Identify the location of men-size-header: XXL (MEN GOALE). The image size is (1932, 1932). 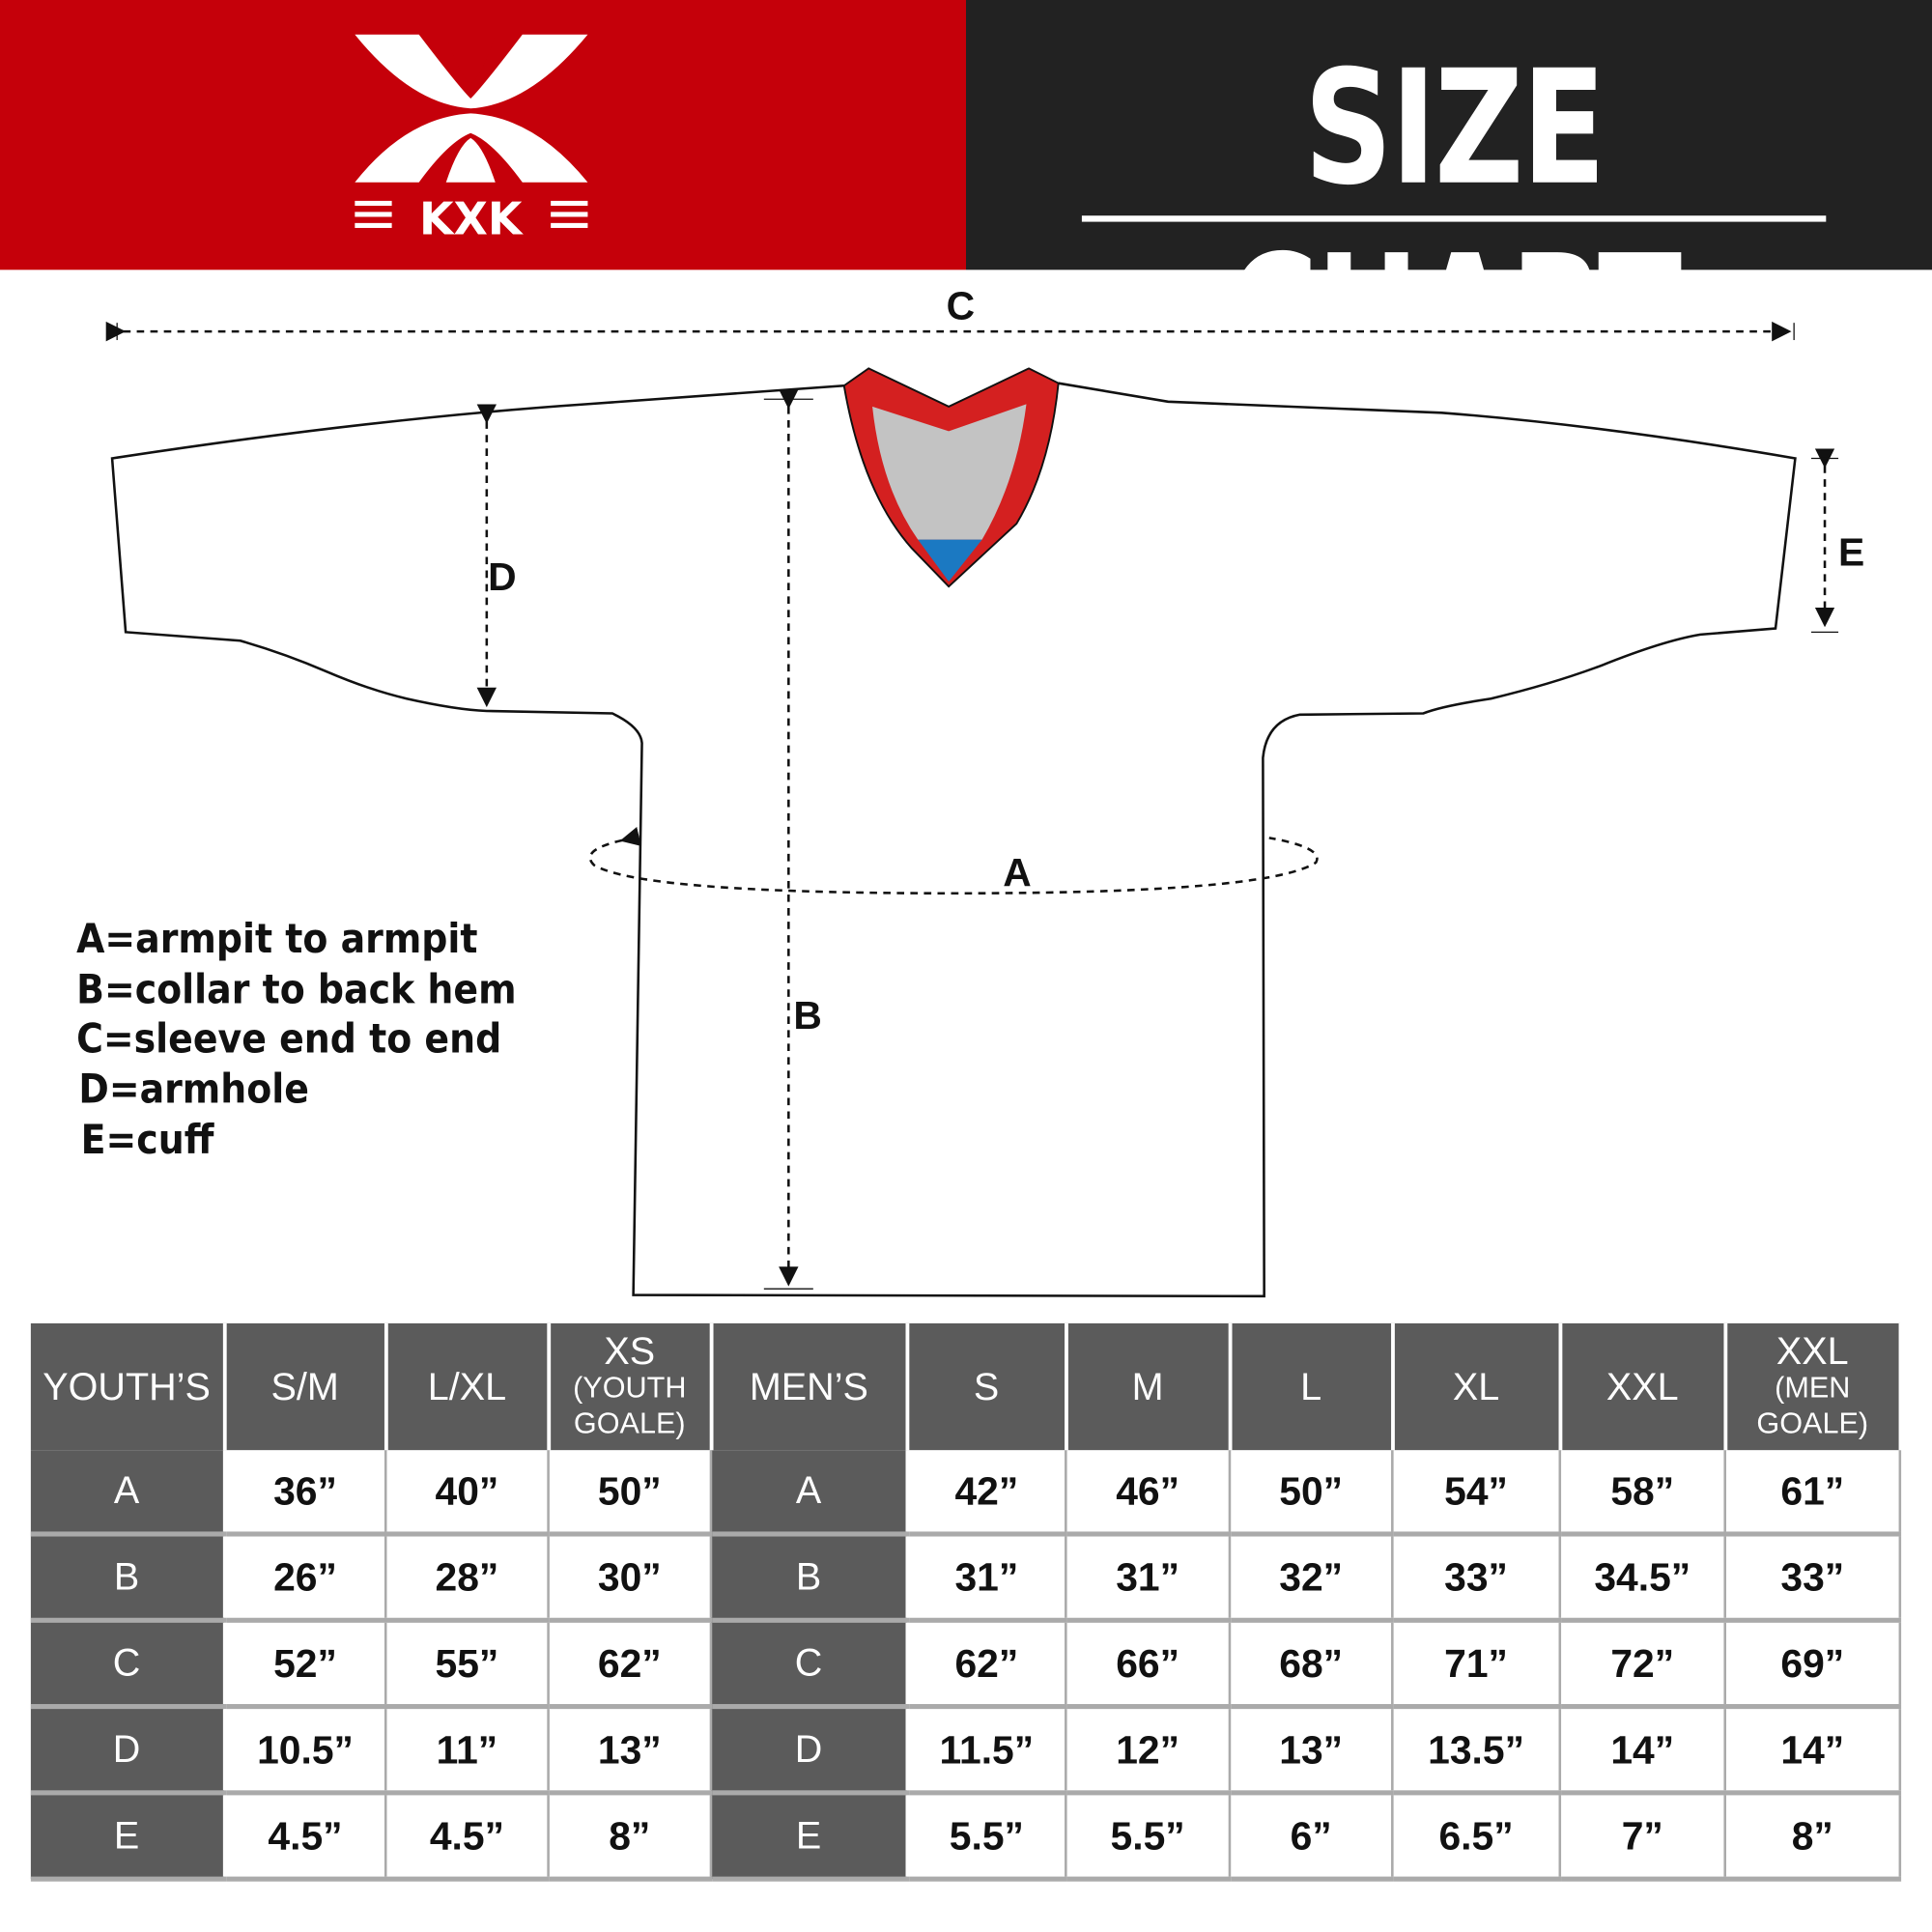
(1813, 1386).